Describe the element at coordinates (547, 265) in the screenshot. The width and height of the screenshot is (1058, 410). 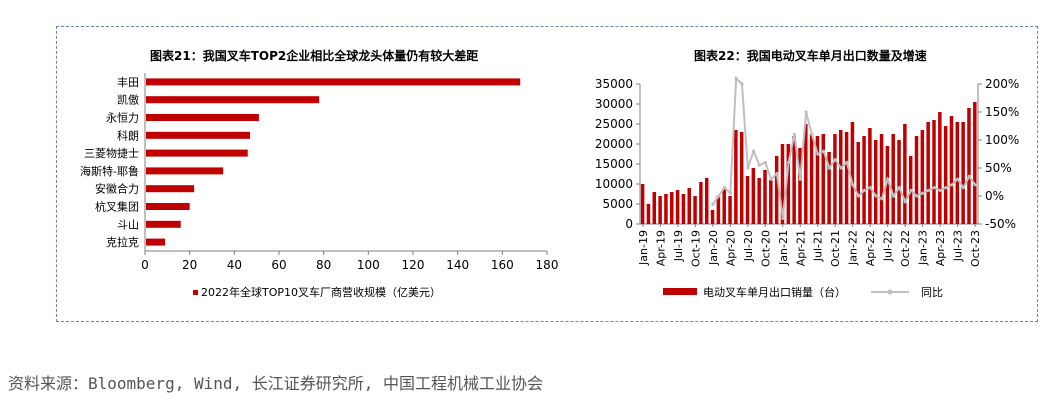
I see `chart1-x-tick-label: 180` at that location.